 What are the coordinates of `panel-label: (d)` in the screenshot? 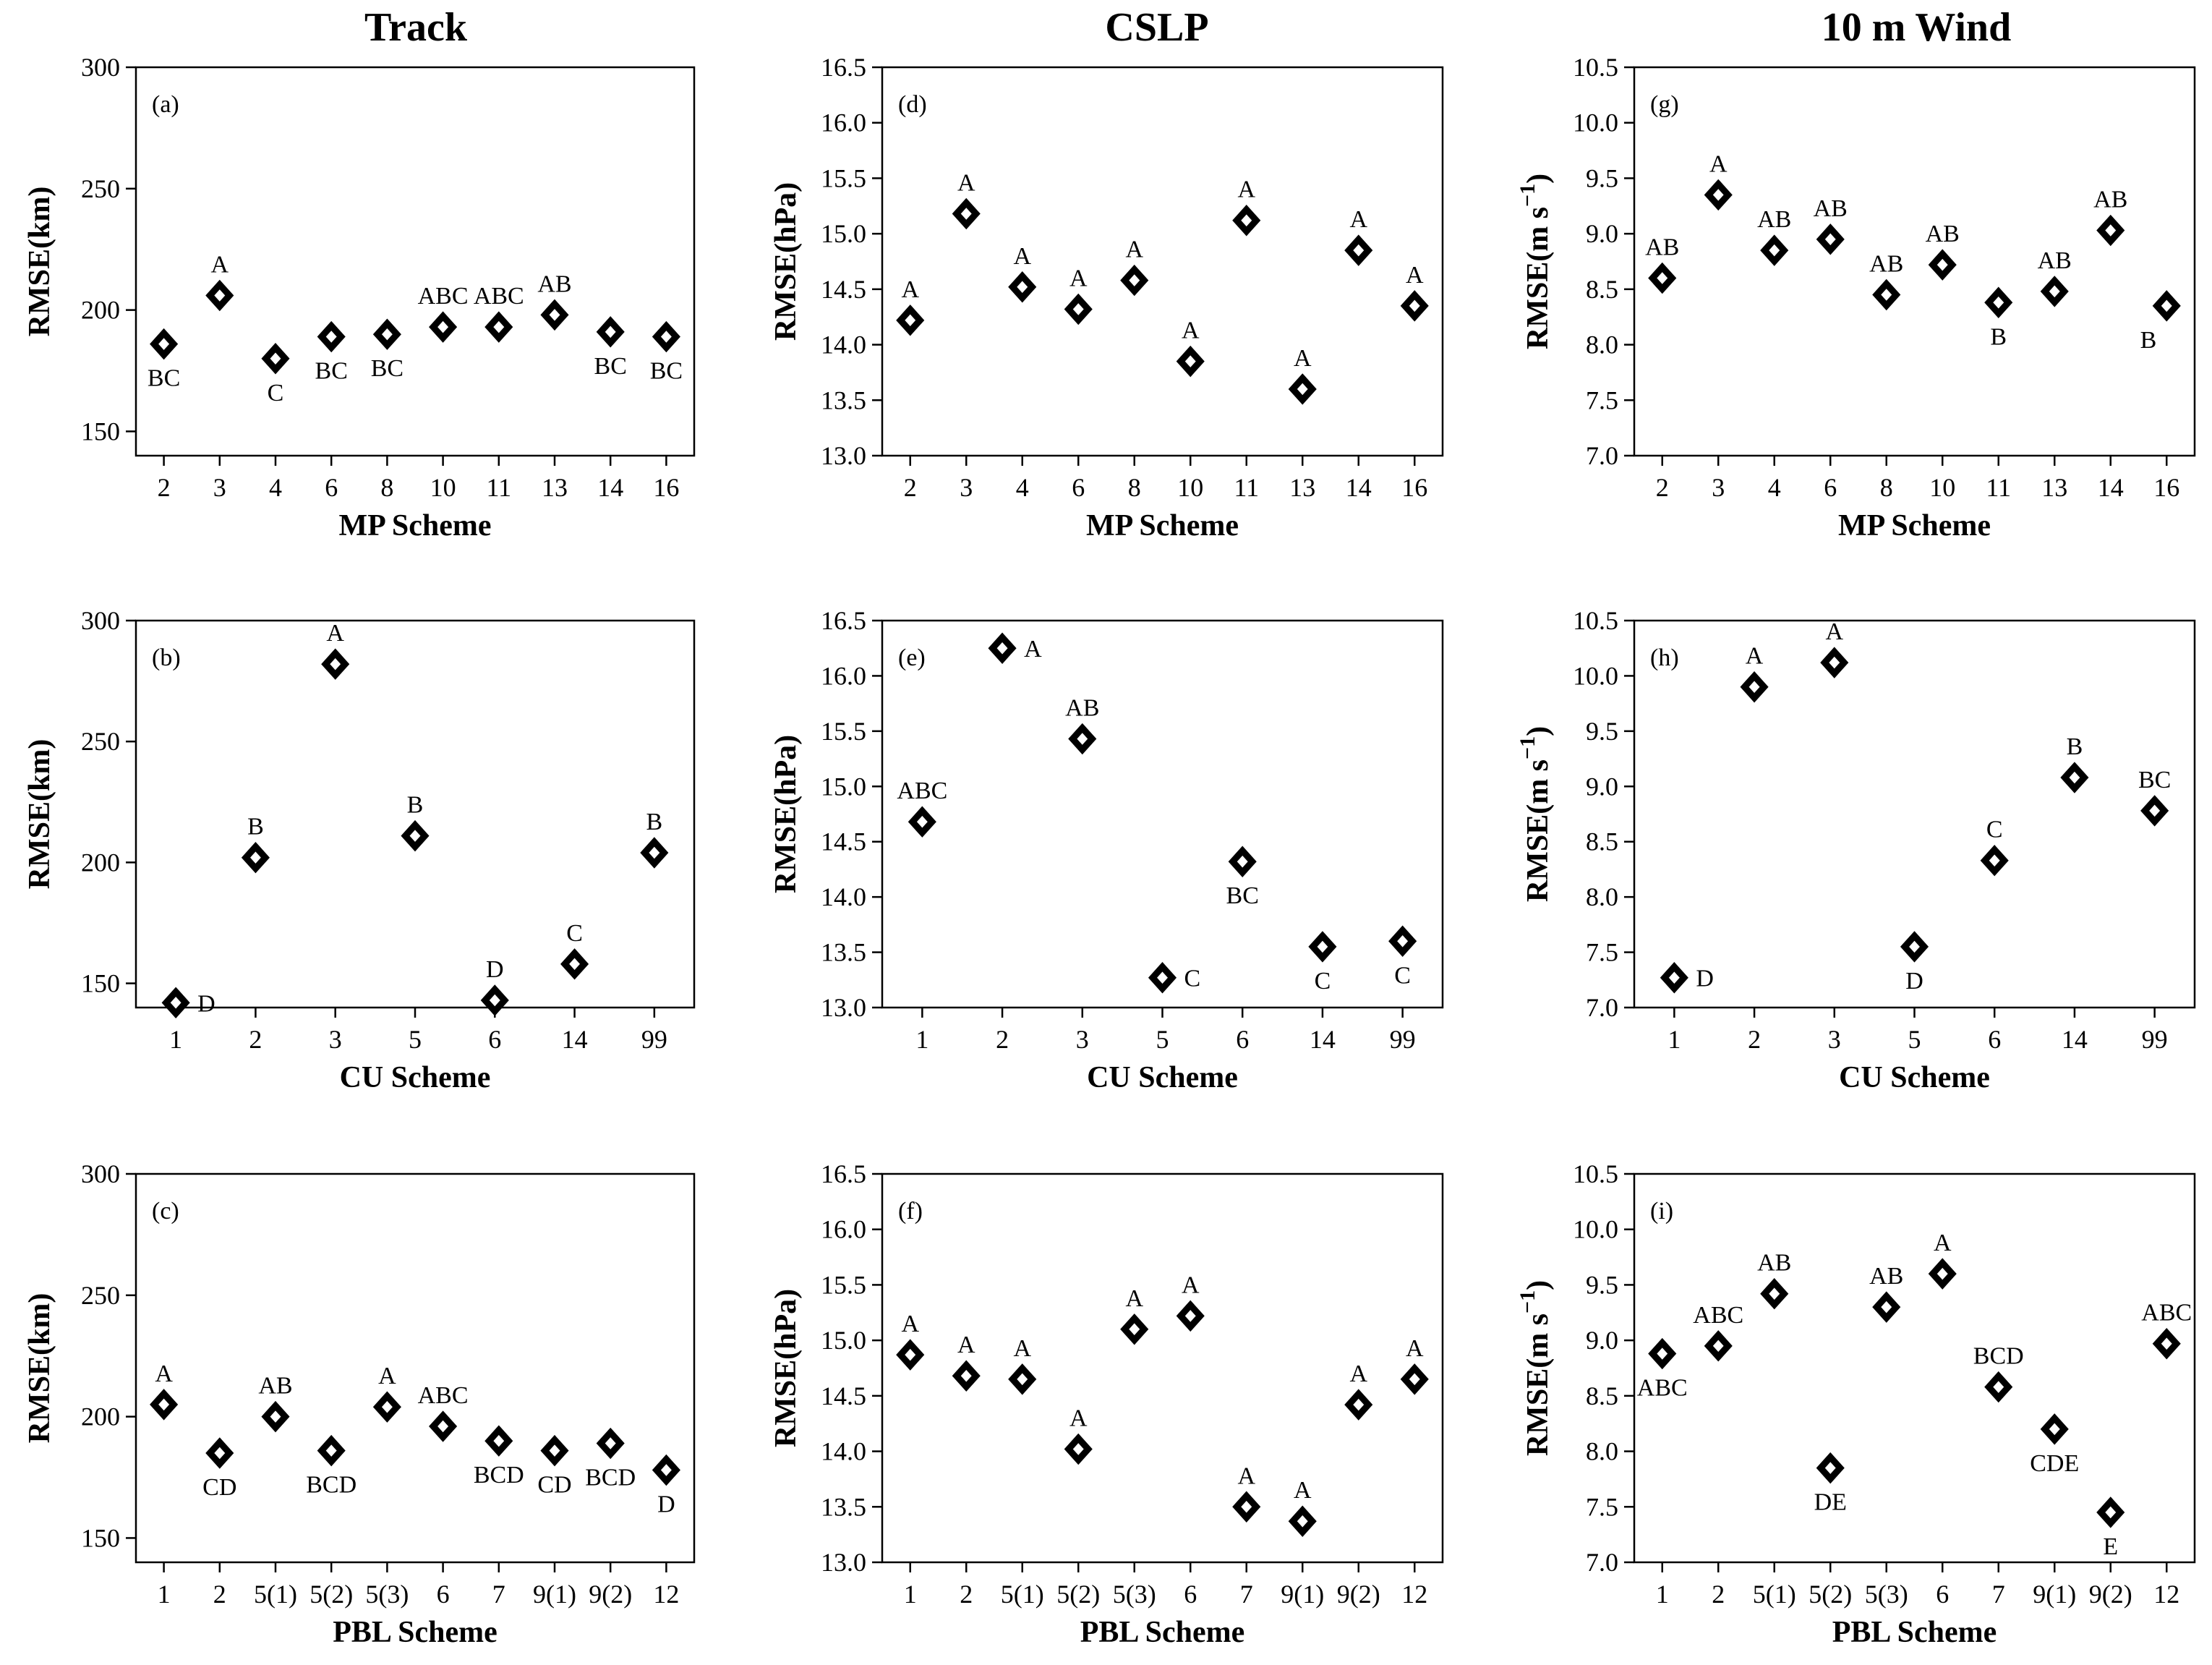 It's located at (912, 104).